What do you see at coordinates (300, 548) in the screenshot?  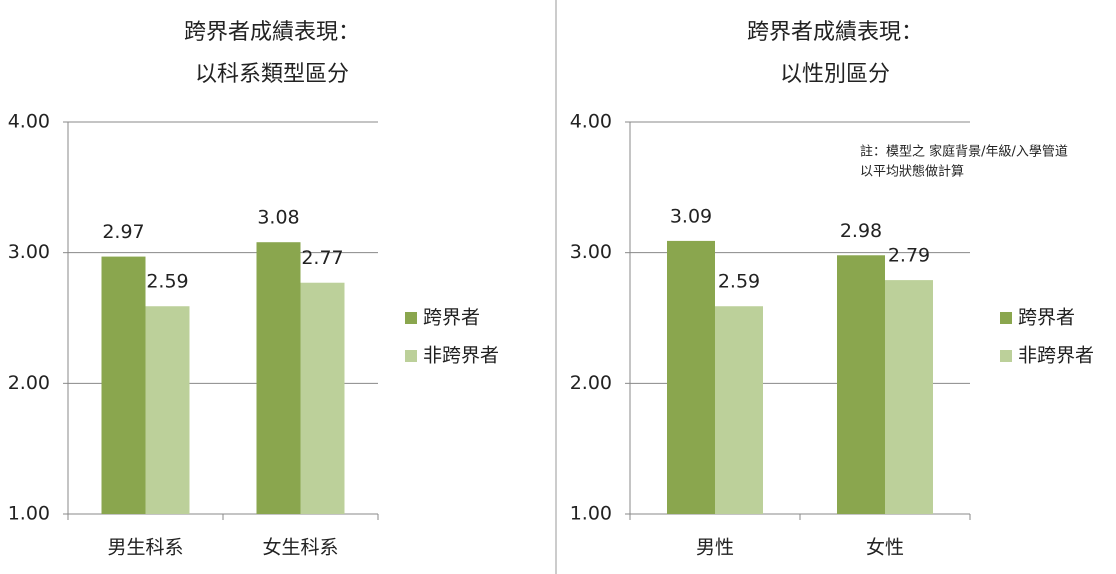 I see `x-tick-label: 女生科系` at bounding box center [300, 548].